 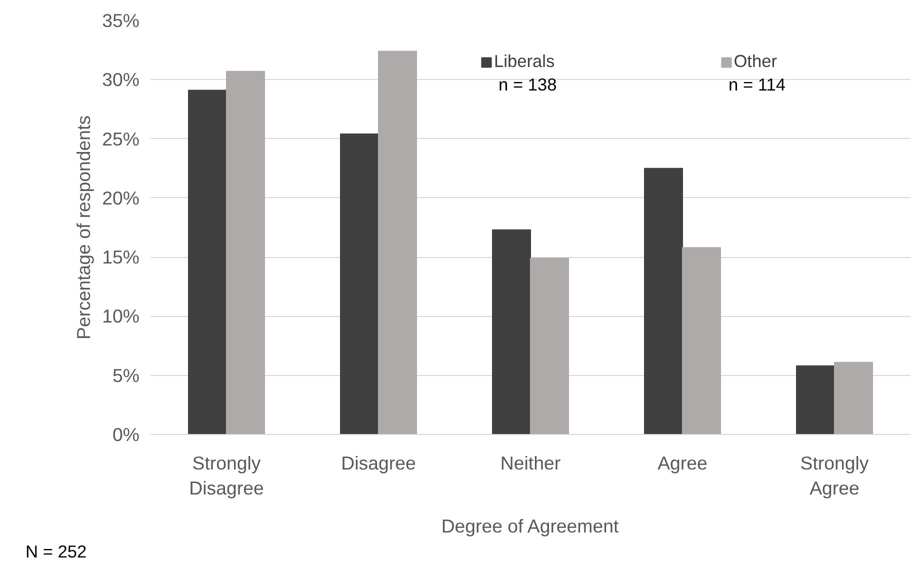 What do you see at coordinates (126, 375) in the screenshot?
I see `y-tick-label: 5%` at bounding box center [126, 375].